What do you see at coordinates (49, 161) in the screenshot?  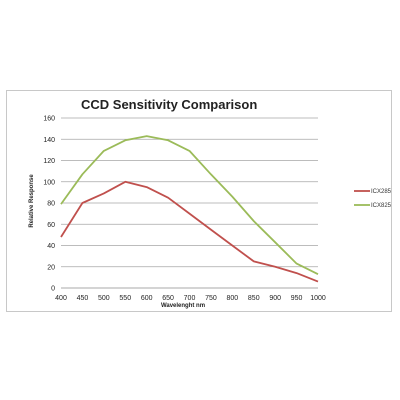 I see `y-tick-label: 120` at bounding box center [49, 161].